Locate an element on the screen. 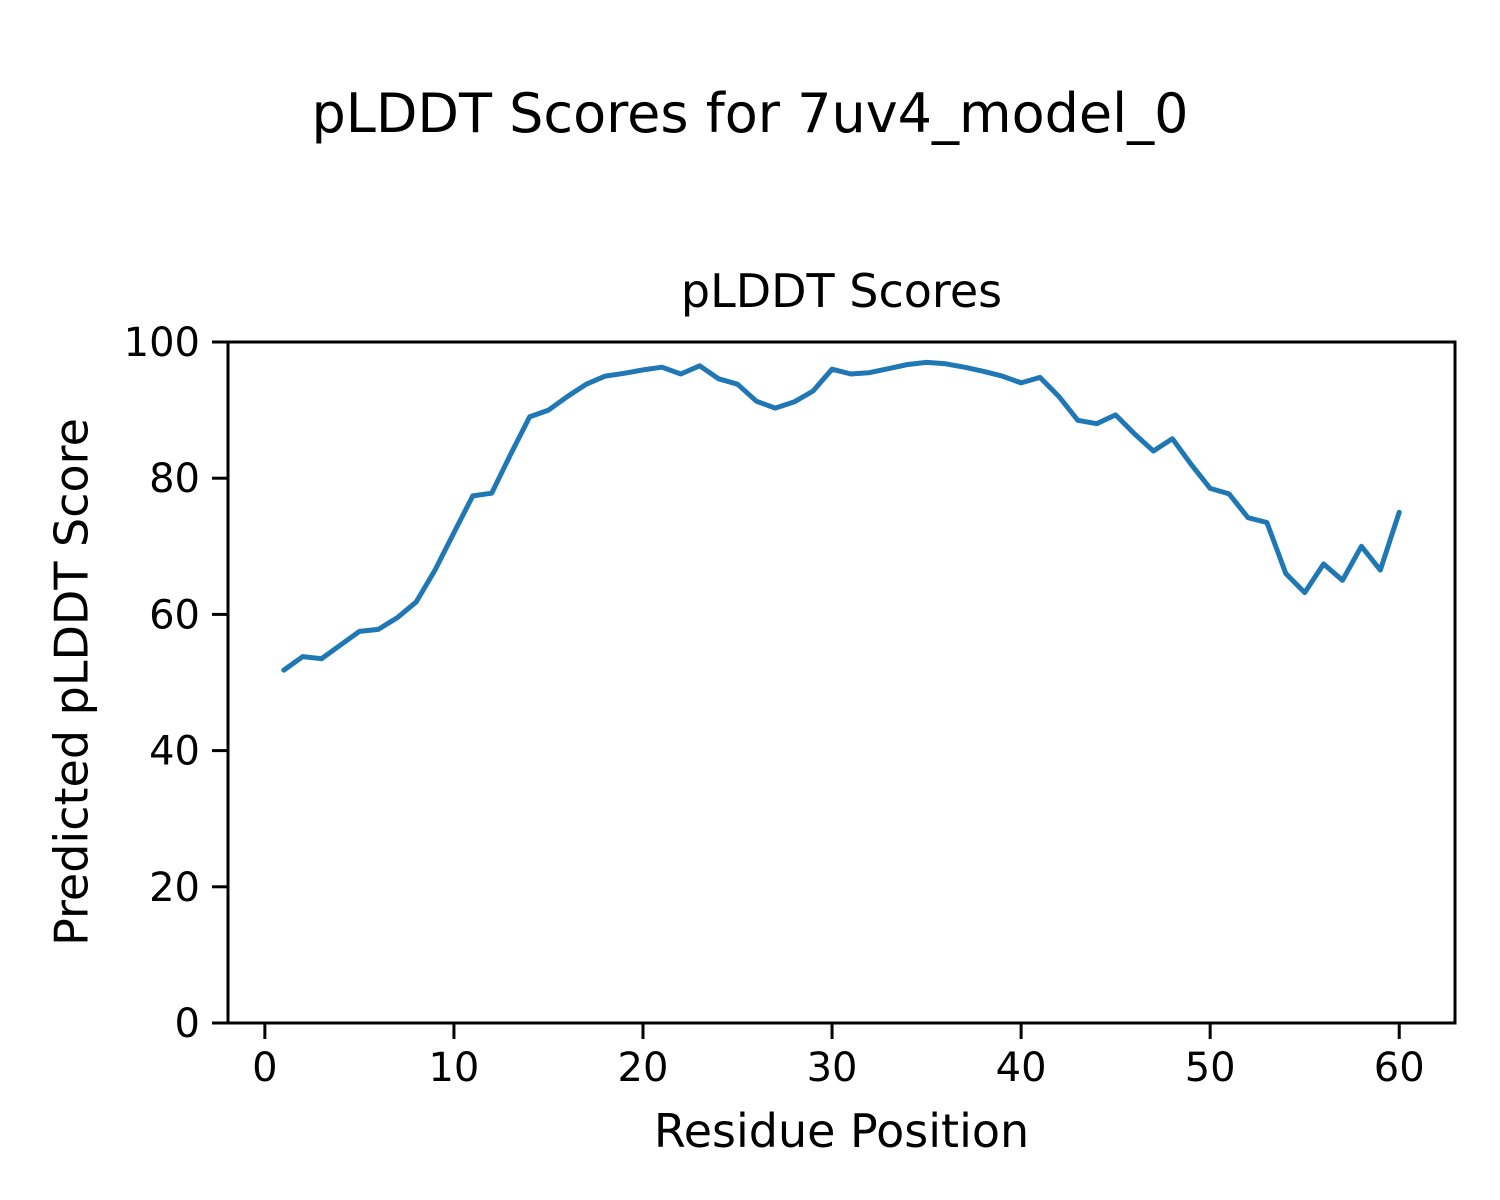  x-tick-label: 60 is located at coordinates (1399, 1068).